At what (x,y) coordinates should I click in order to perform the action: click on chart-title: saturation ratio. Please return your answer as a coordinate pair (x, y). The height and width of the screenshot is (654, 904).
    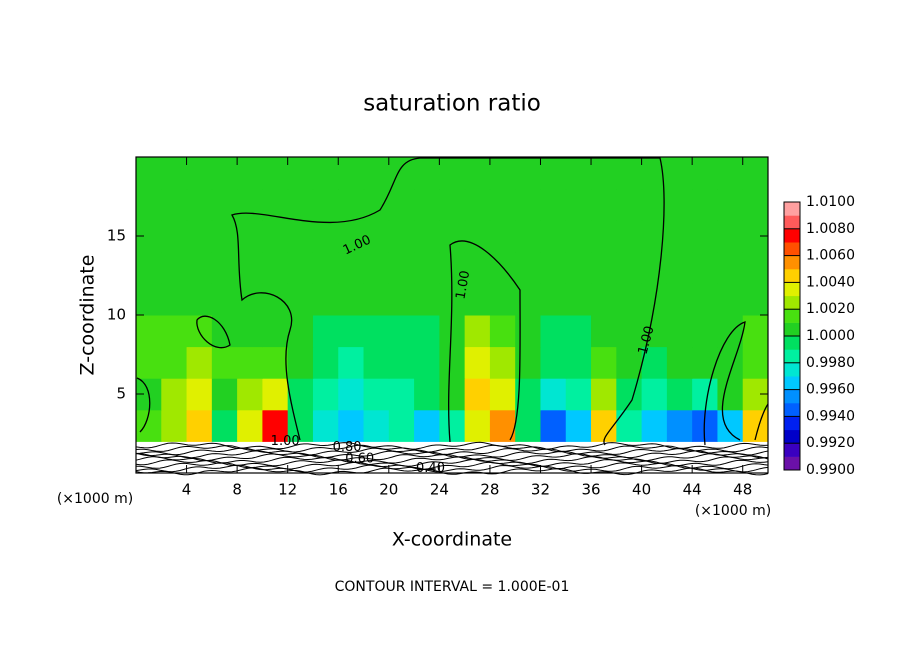
    Looking at the image, I should click on (452, 104).